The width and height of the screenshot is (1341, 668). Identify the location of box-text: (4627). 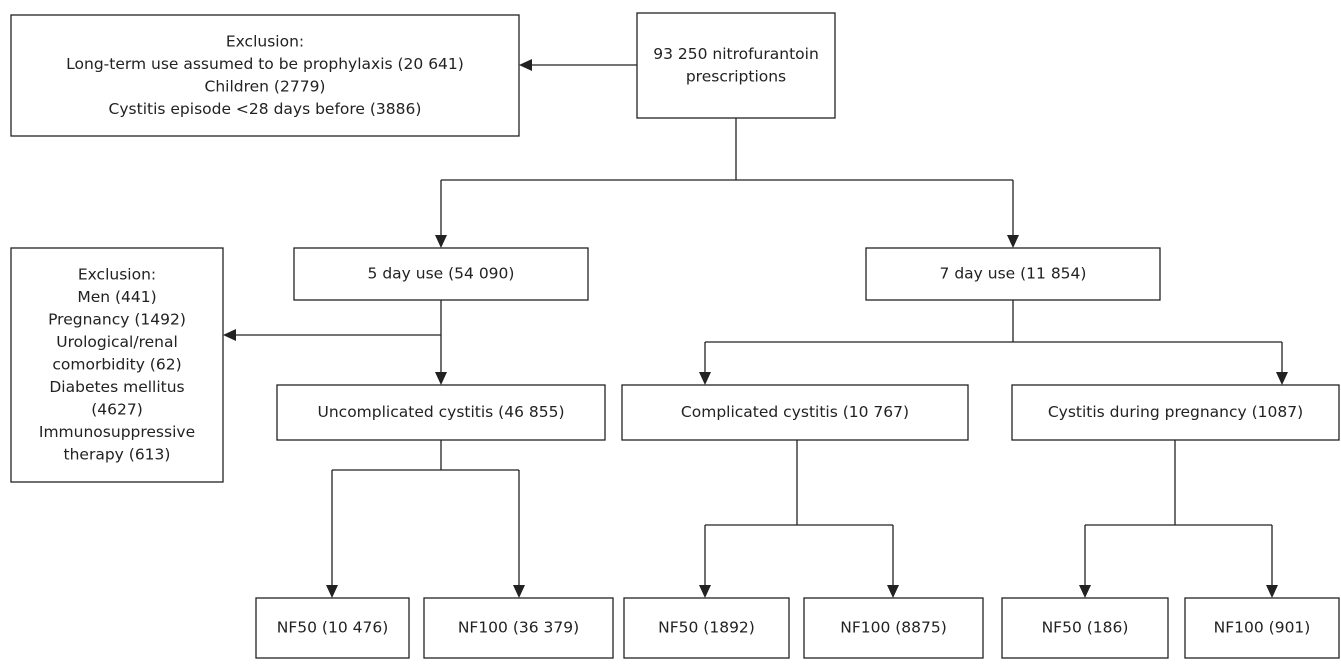
(117, 410).